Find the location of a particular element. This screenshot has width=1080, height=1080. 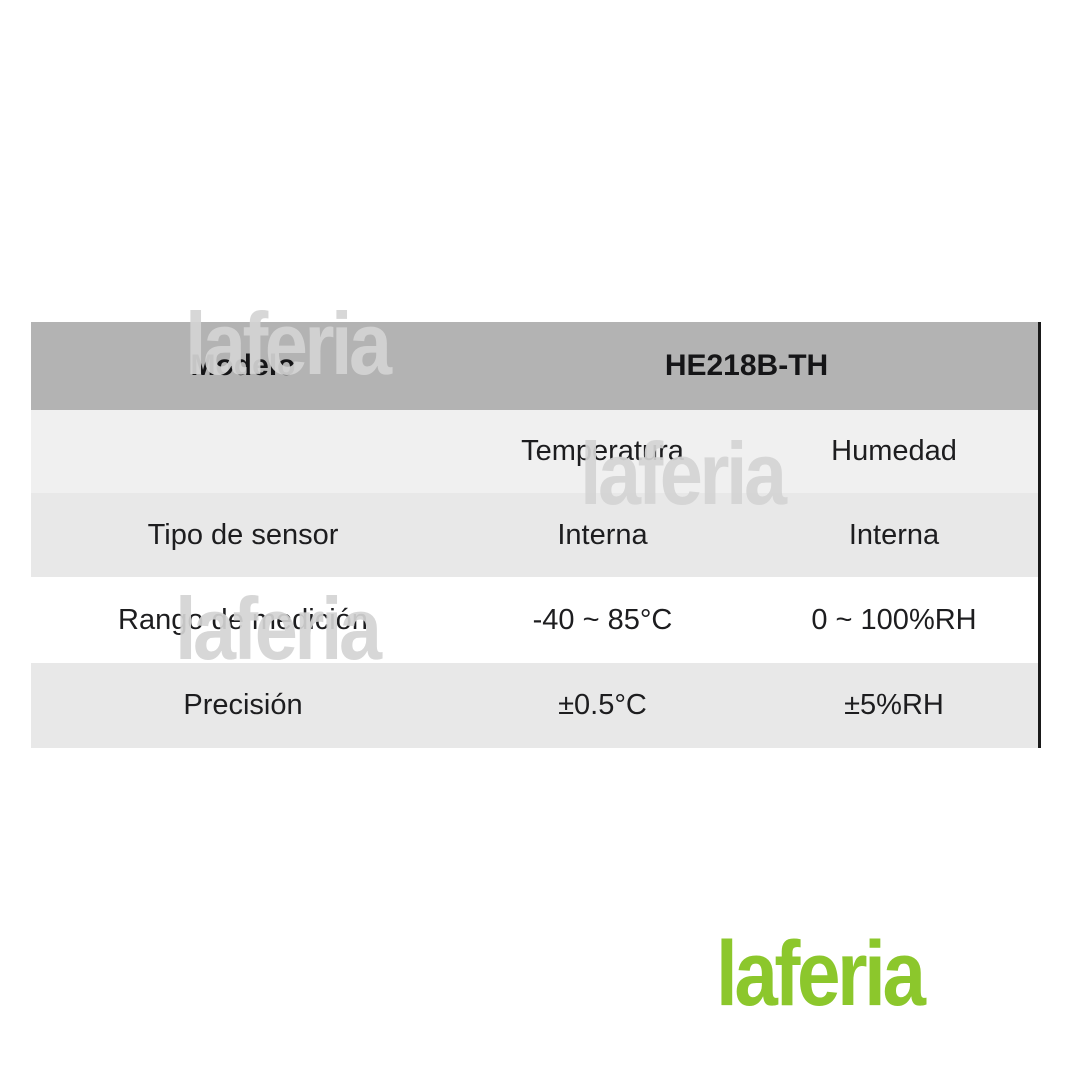

spec-table-subheader-row: Temperatura Humedad is located at coordinates (534, 451).